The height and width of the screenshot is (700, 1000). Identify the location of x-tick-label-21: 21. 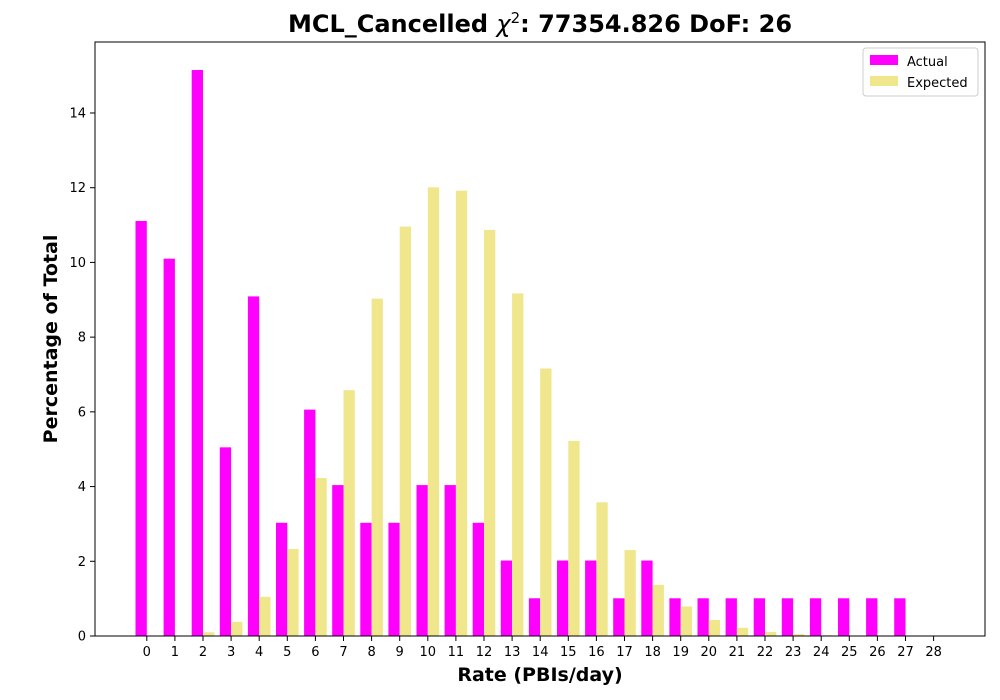
(737, 652).